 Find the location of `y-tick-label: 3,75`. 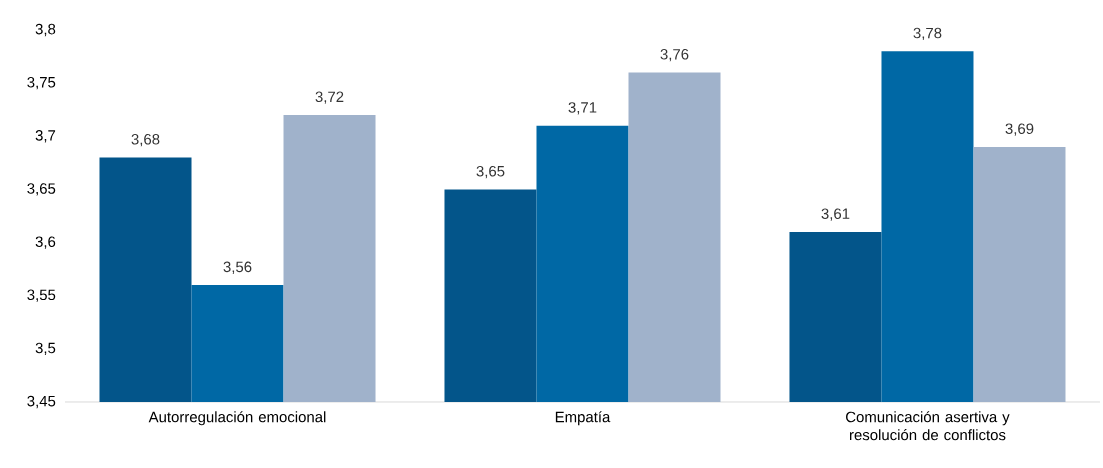

y-tick-label: 3,75 is located at coordinates (41, 83).